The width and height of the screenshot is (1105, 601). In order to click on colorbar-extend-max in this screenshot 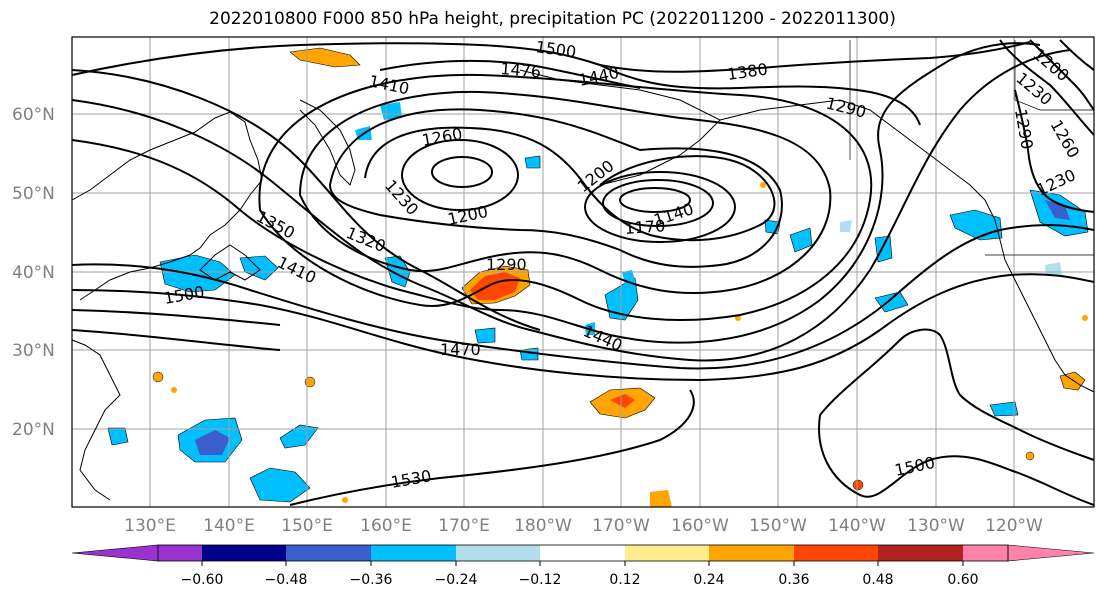, I will do `click(1051, 553)`.